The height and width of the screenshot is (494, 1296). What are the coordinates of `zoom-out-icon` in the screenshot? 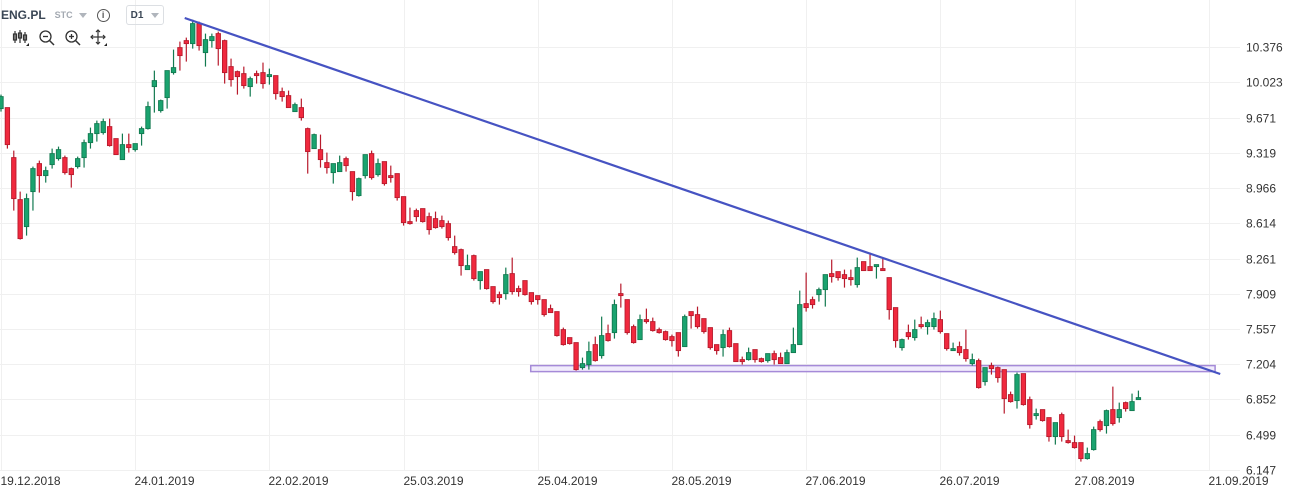 It's located at (47, 38).